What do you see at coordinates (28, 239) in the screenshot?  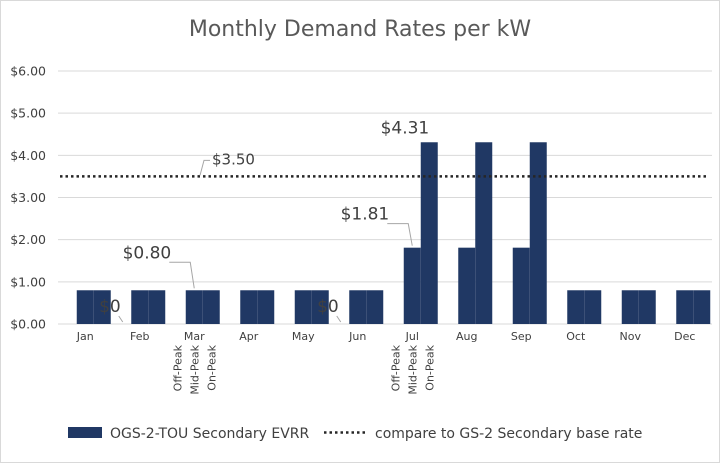 I see `y-tick-label: $2.00` at bounding box center [28, 239].